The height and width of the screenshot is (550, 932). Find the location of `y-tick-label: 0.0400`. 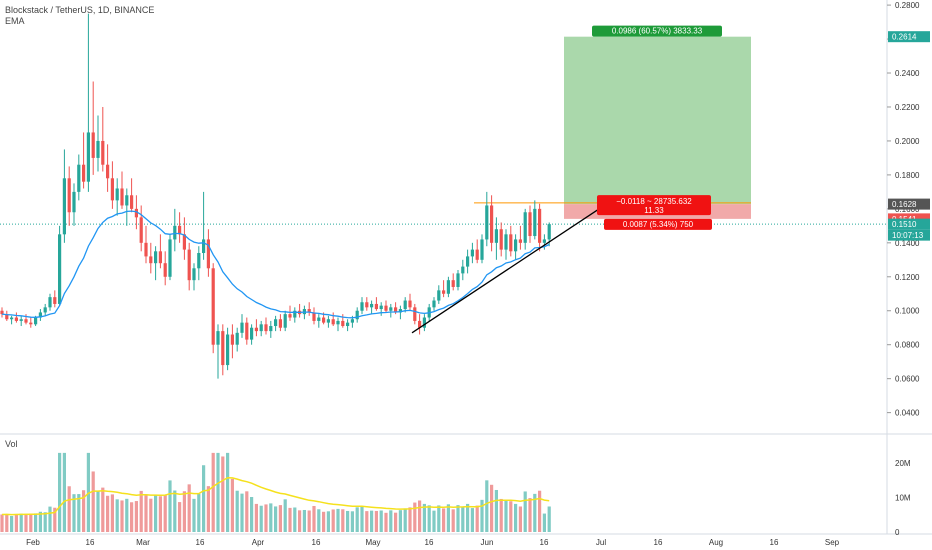

y-tick-label: 0.0400 is located at coordinates (907, 413).